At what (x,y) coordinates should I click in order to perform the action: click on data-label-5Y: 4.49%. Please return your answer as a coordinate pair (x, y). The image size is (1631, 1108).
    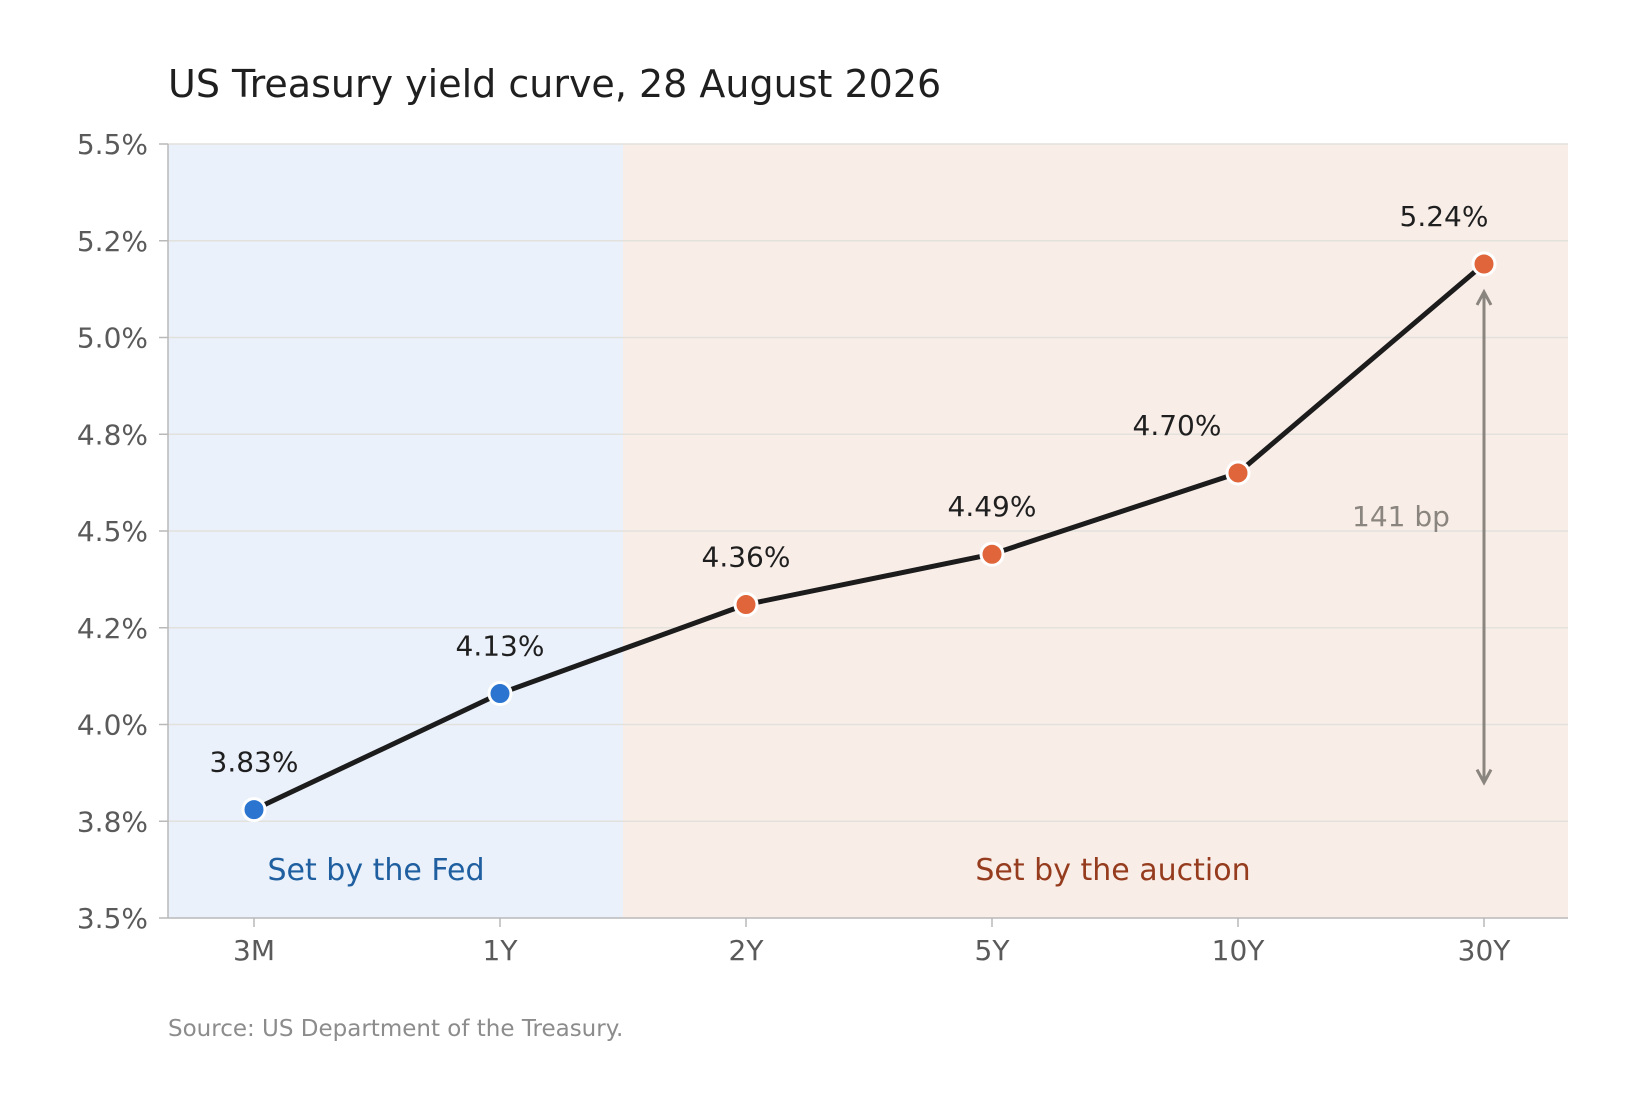
    Looking at the image, I should click on (992, 506).